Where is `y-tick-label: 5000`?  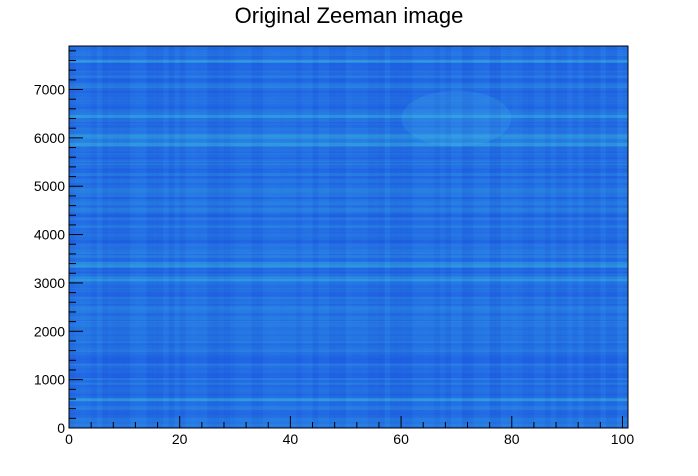
y-tick-label: 5000 is located at coordinates (49, 186).